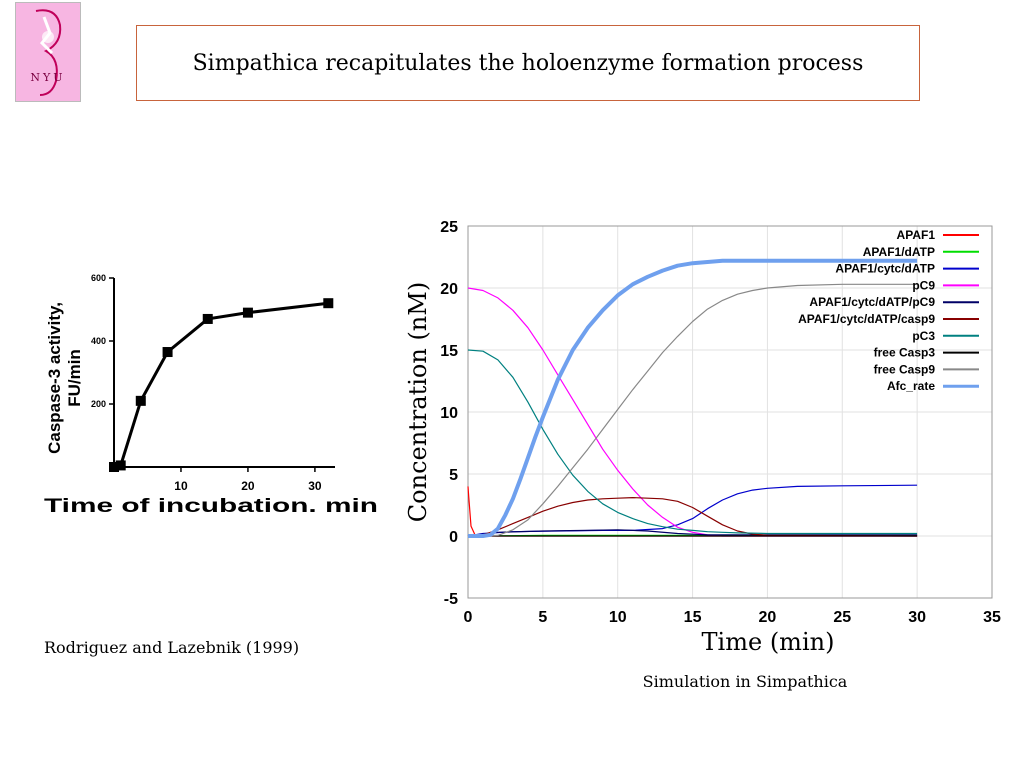 Image resolution: width=1024 pixels, height=768 pixels. I want to click on legend-label: APAF1, so click(916, 235).